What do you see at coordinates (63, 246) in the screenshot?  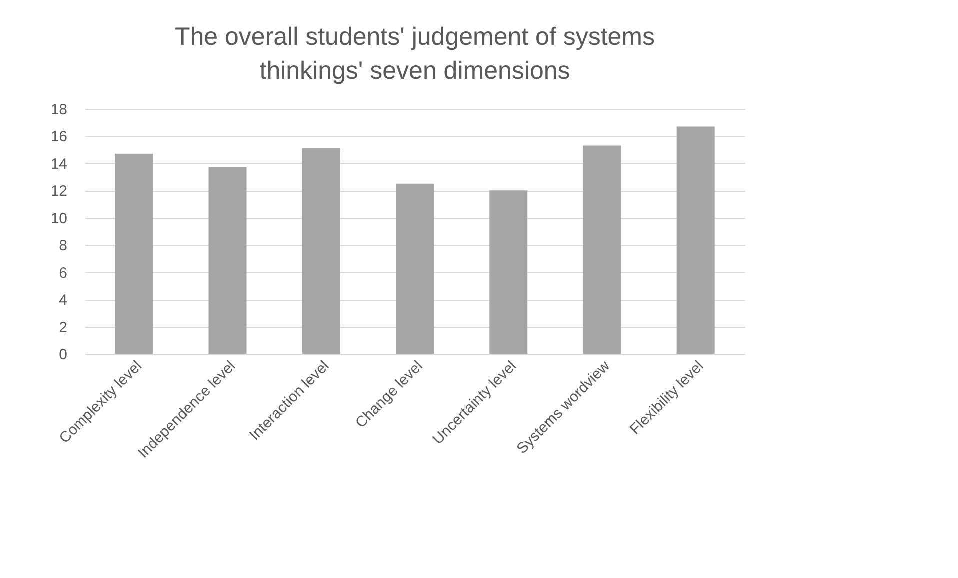 I see `y-tick-label: 8` at bounding box center [63, 246].